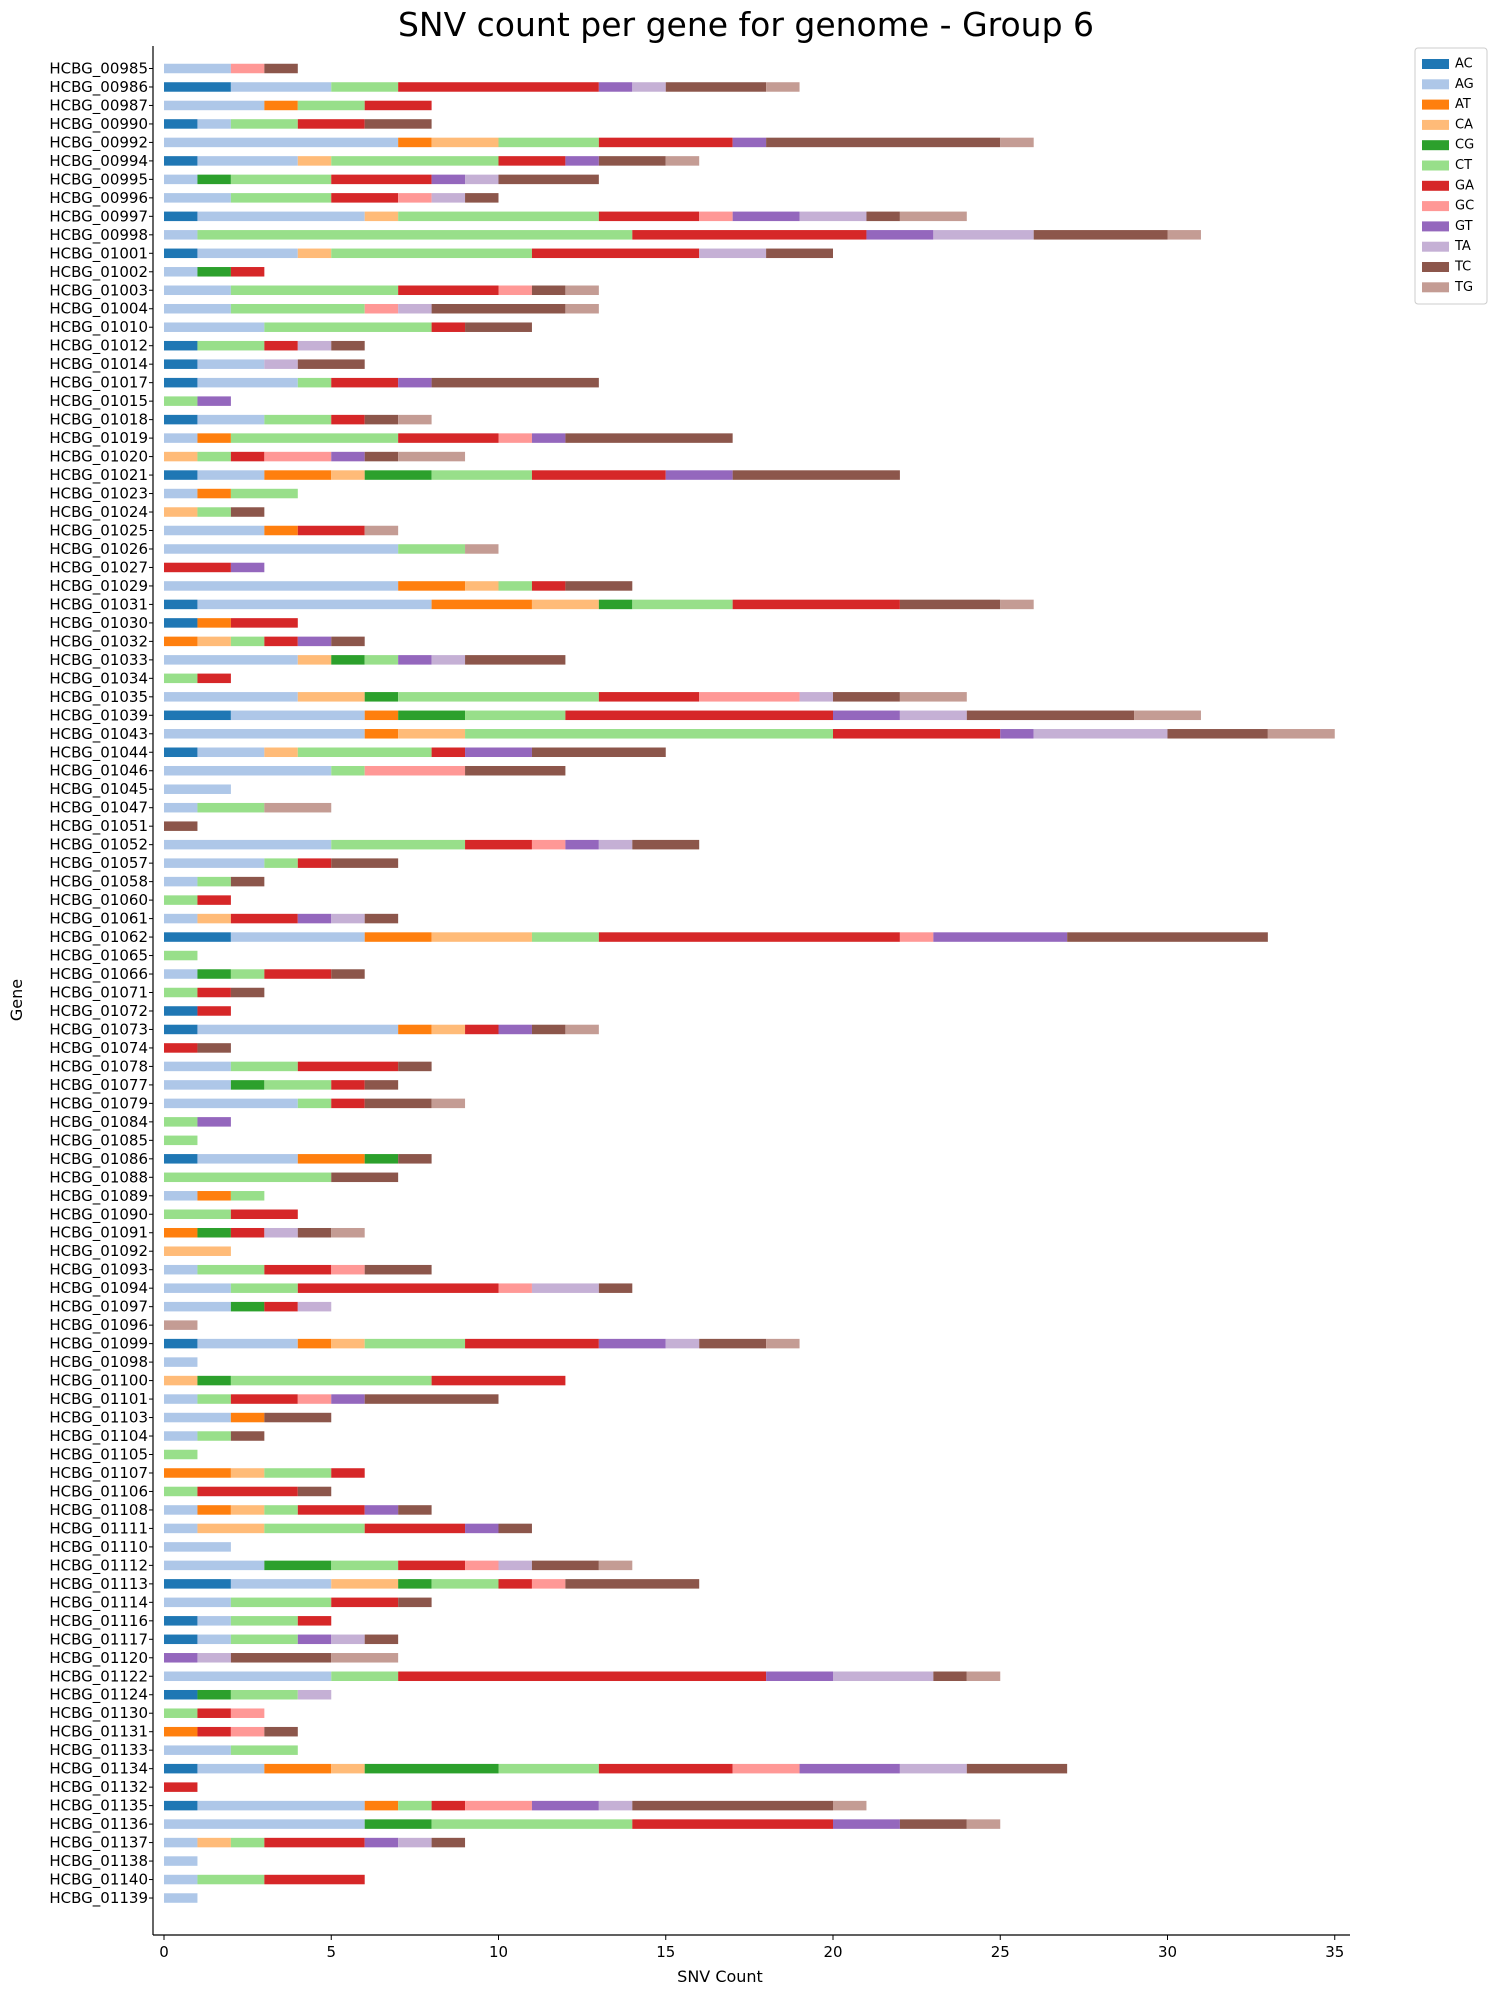 This screenshot has width=1493, height=1992. I want to click on bar-hcbg-01100-ga, so click(498, 1380).